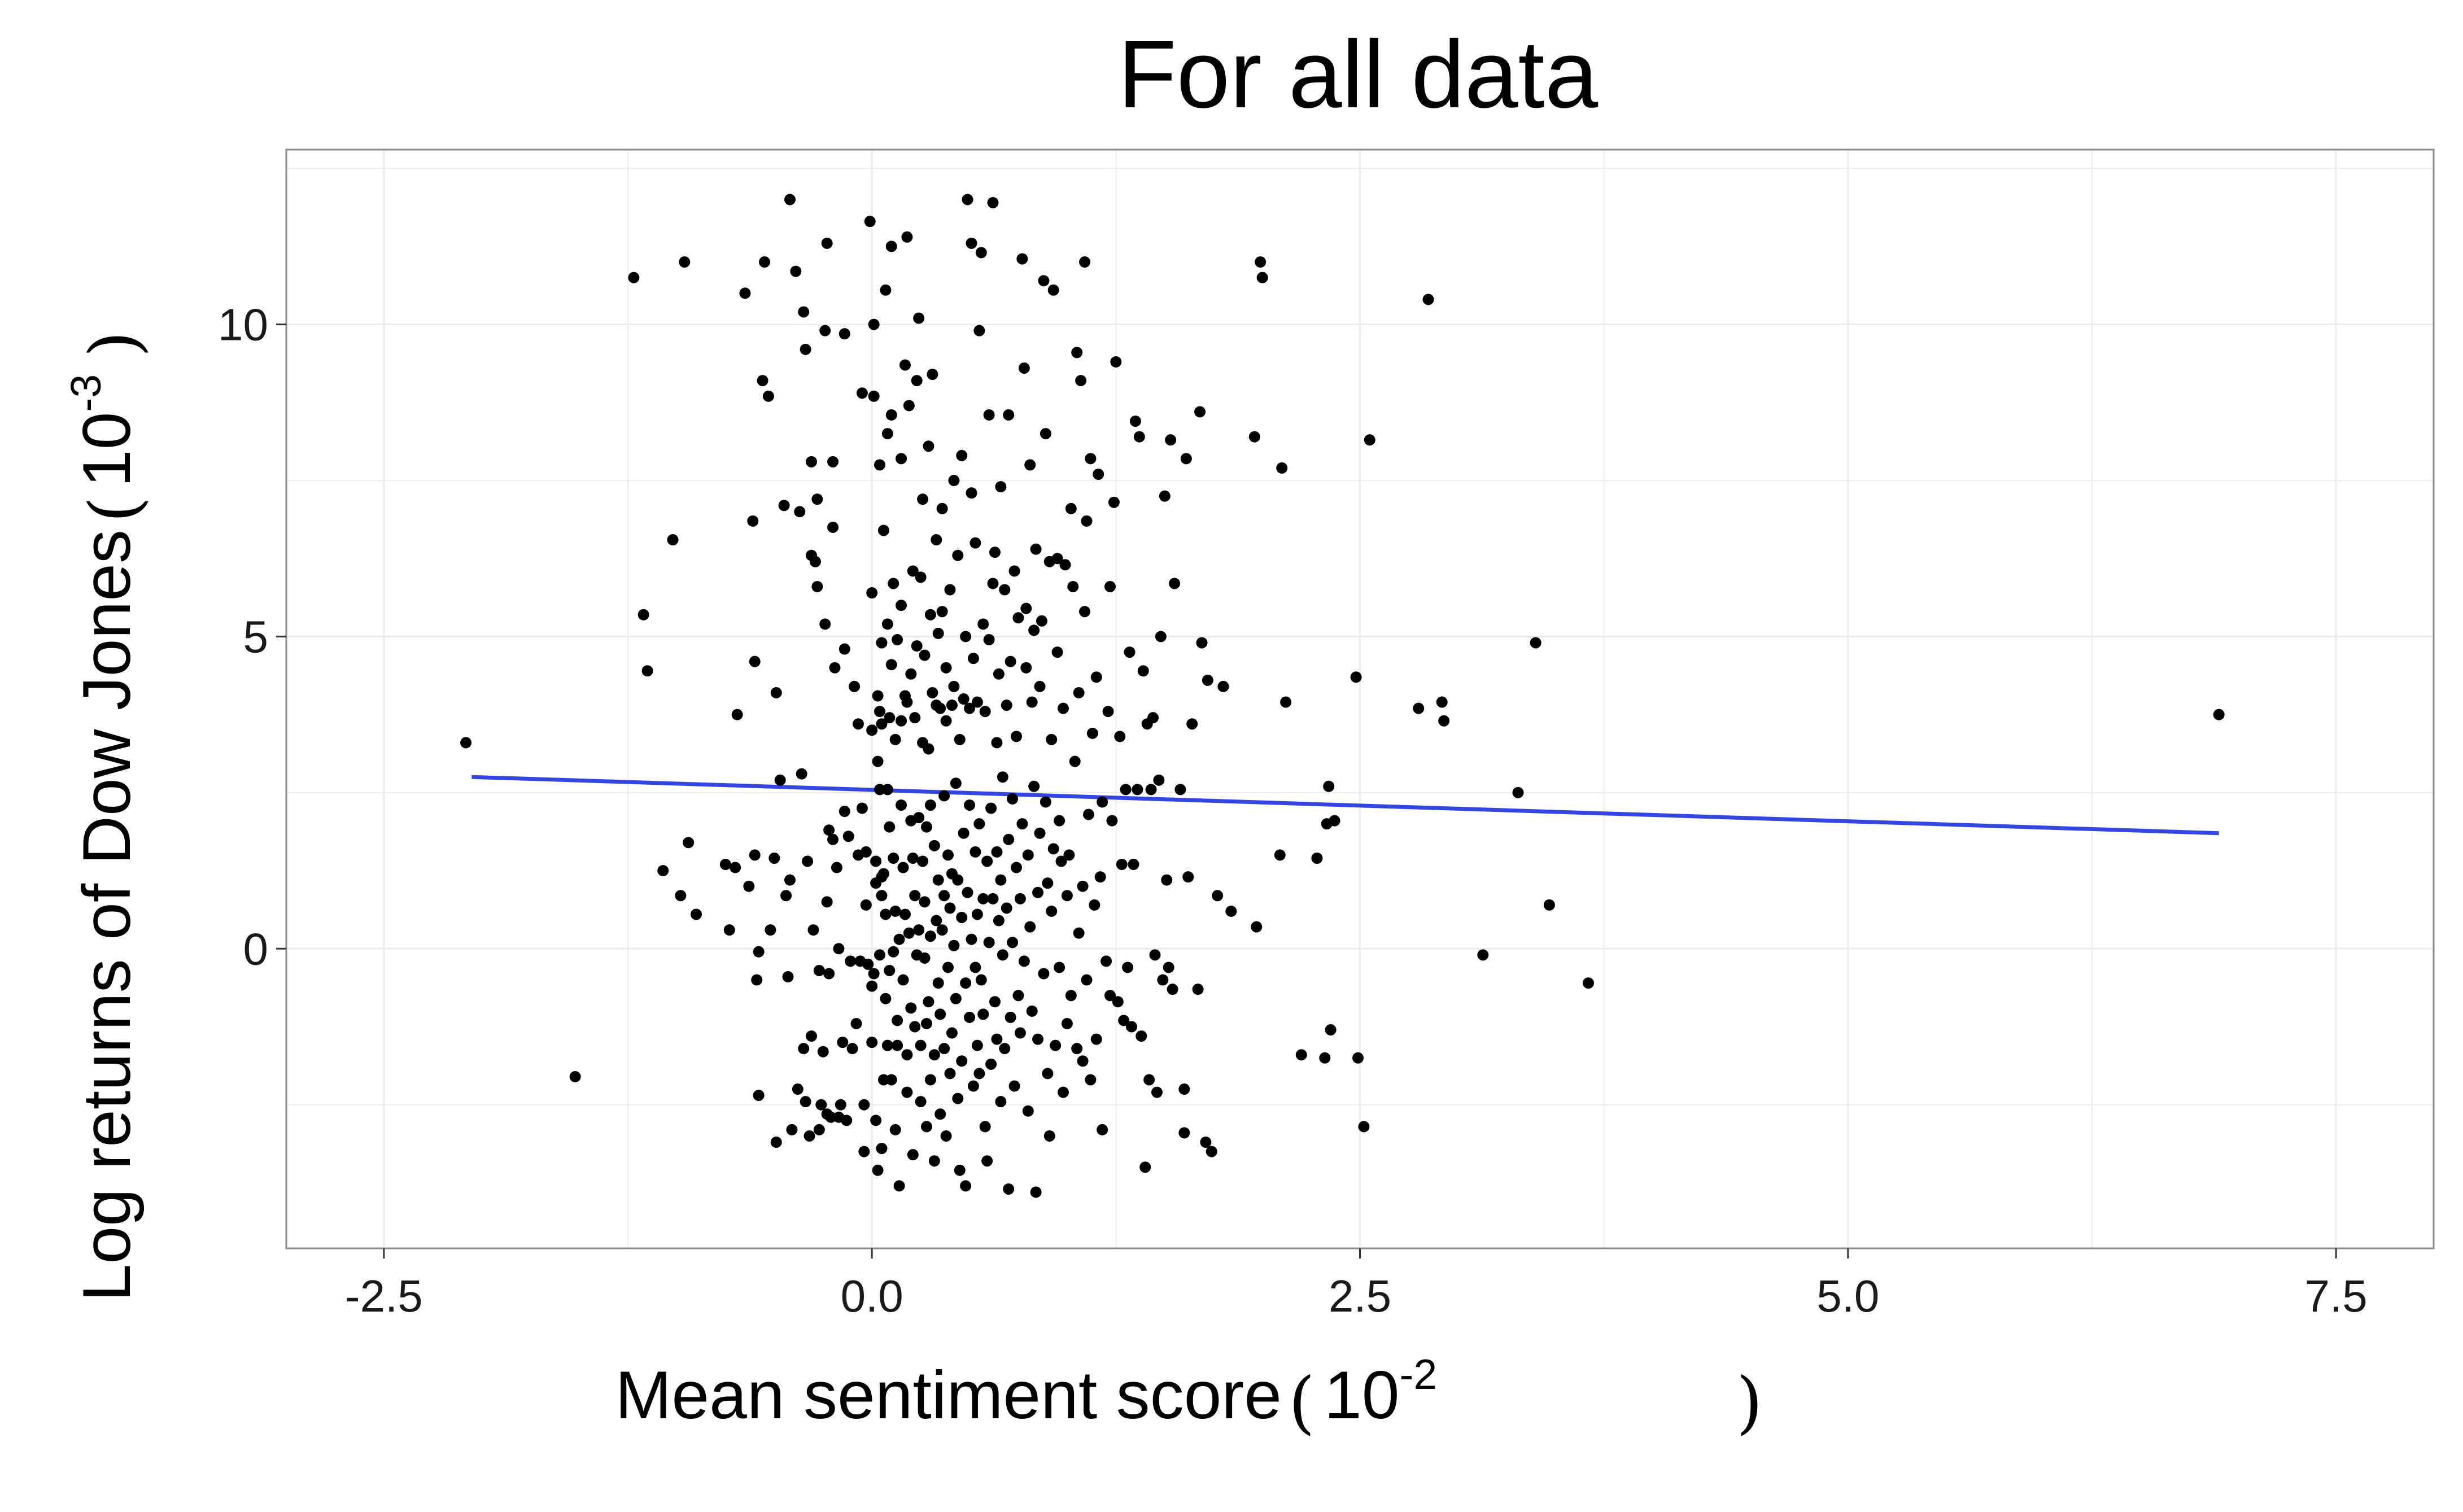  I want to click on x-axis-title: Mean sentiment score ( 10-2 ), so click(1188, 1396).